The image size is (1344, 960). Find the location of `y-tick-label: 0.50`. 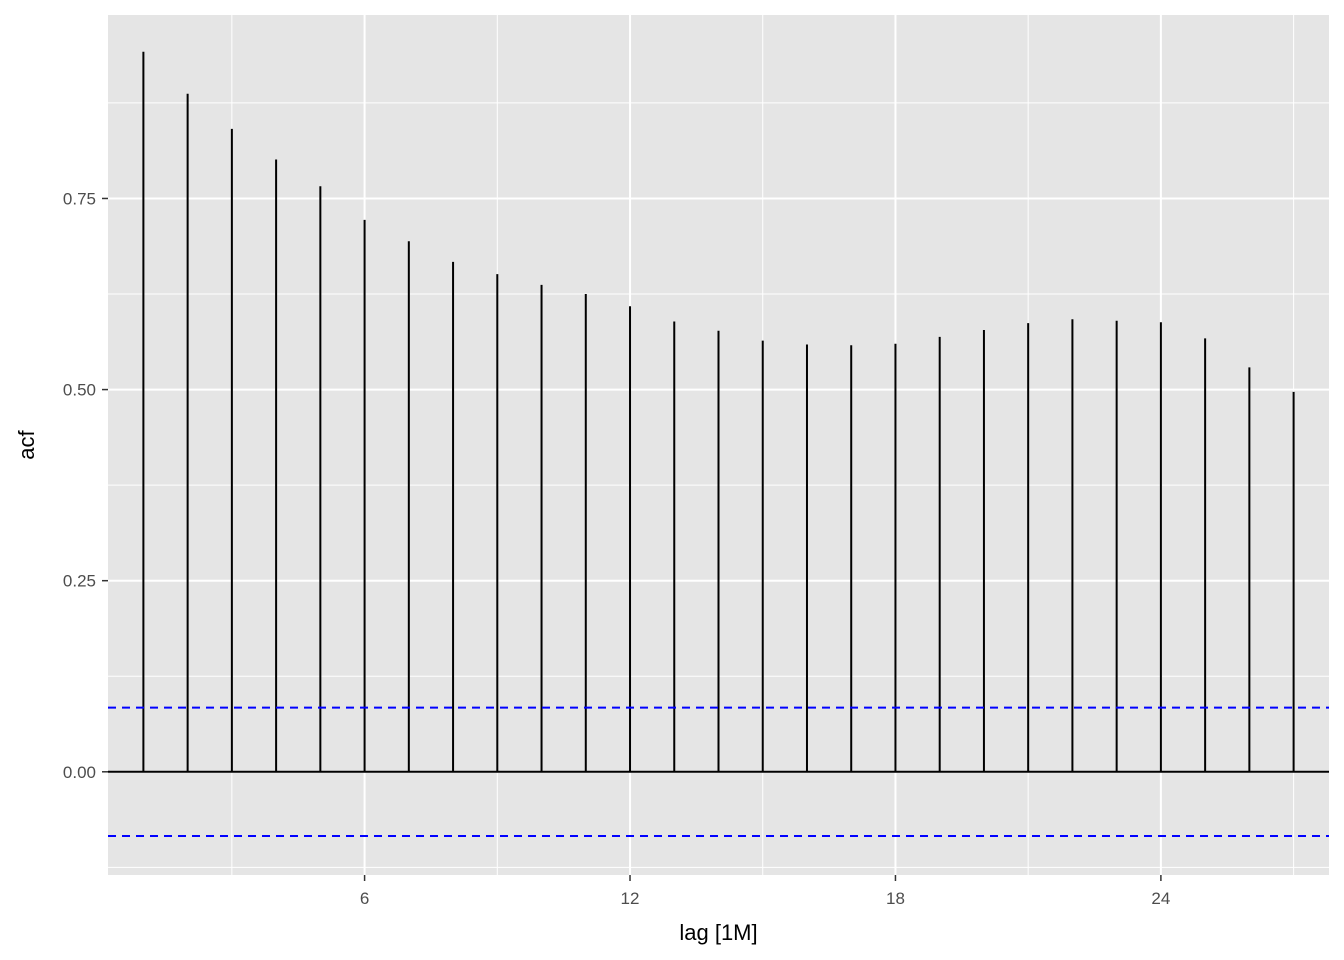

y-tick-label: 0.50 is located at coordinates (79, 390).